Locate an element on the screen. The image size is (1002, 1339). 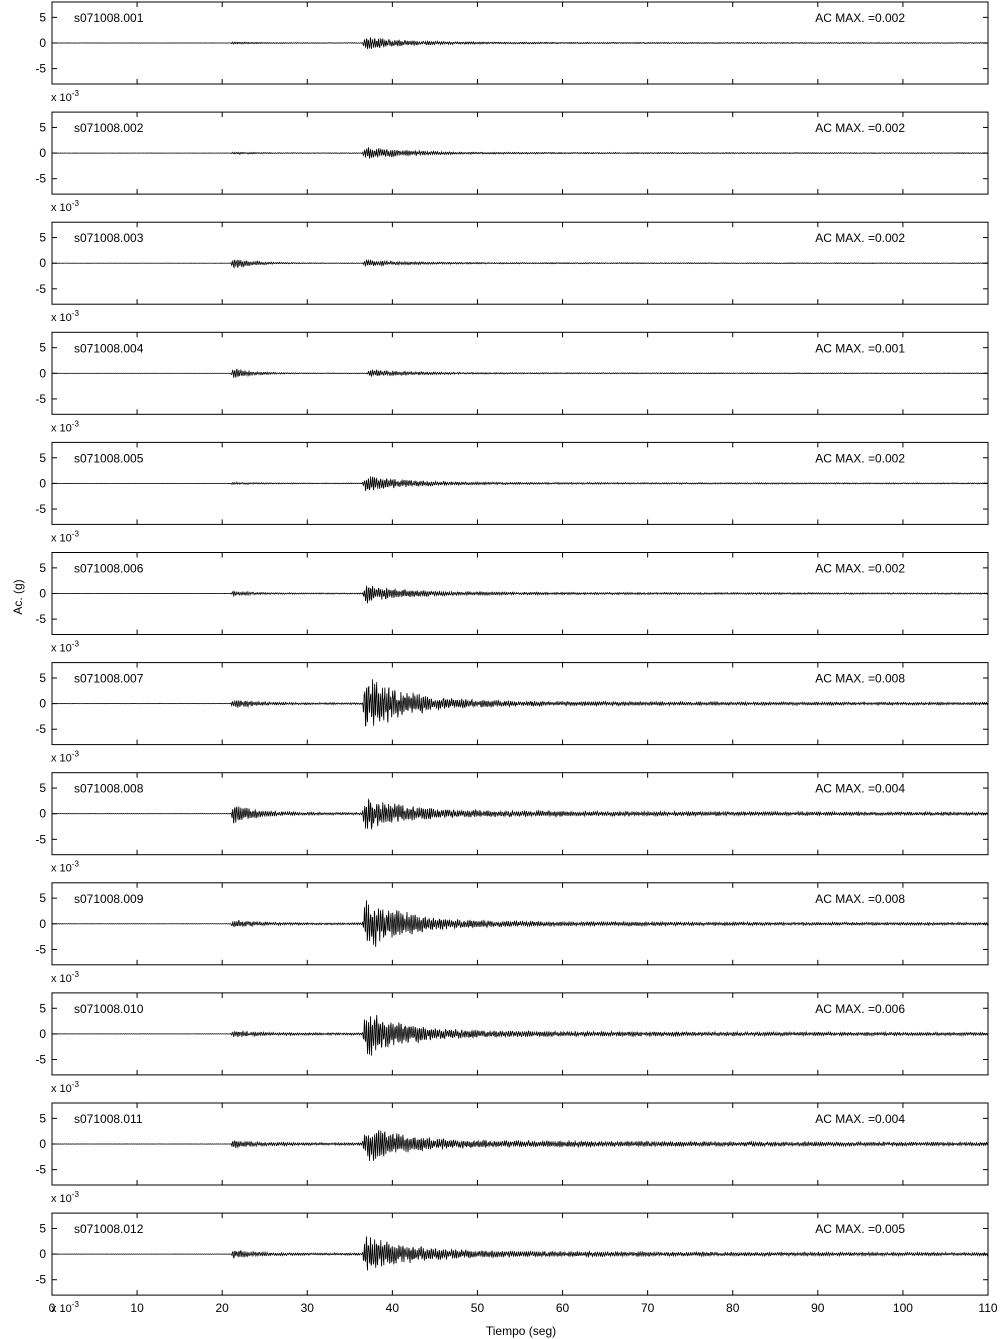
x-axis-label: Tiempo (seg) is located at coordinates (521, 1331).